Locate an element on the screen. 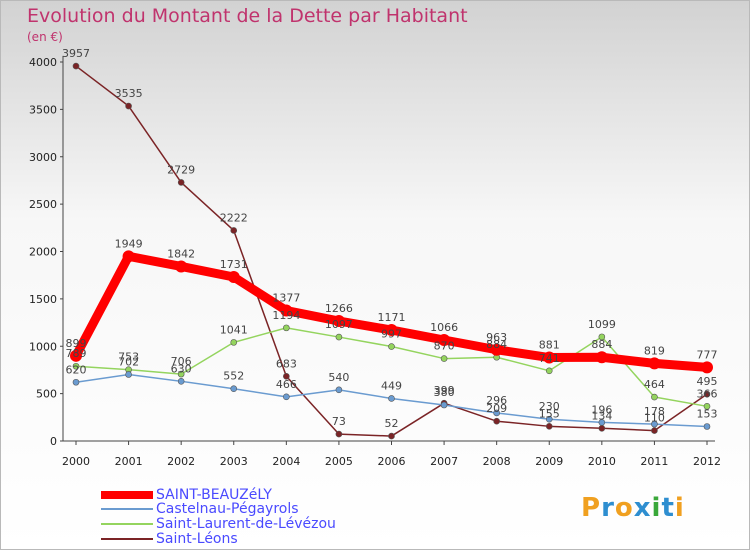  x-tick-label: 2007 is located at coordinates (444, 461).